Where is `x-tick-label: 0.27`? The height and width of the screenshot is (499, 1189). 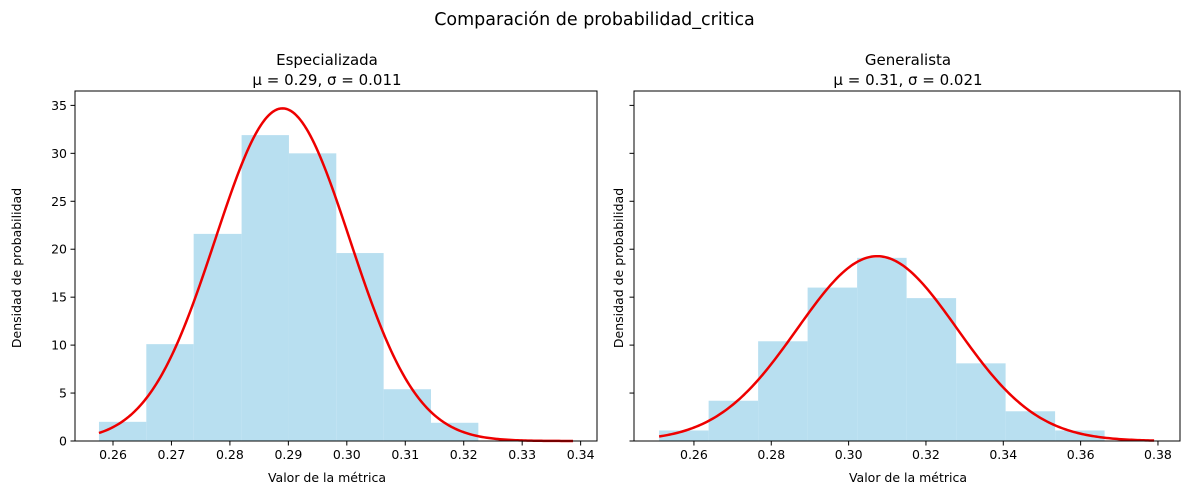 x-tick-label: 0.27 is located at coordinates (172, 454).